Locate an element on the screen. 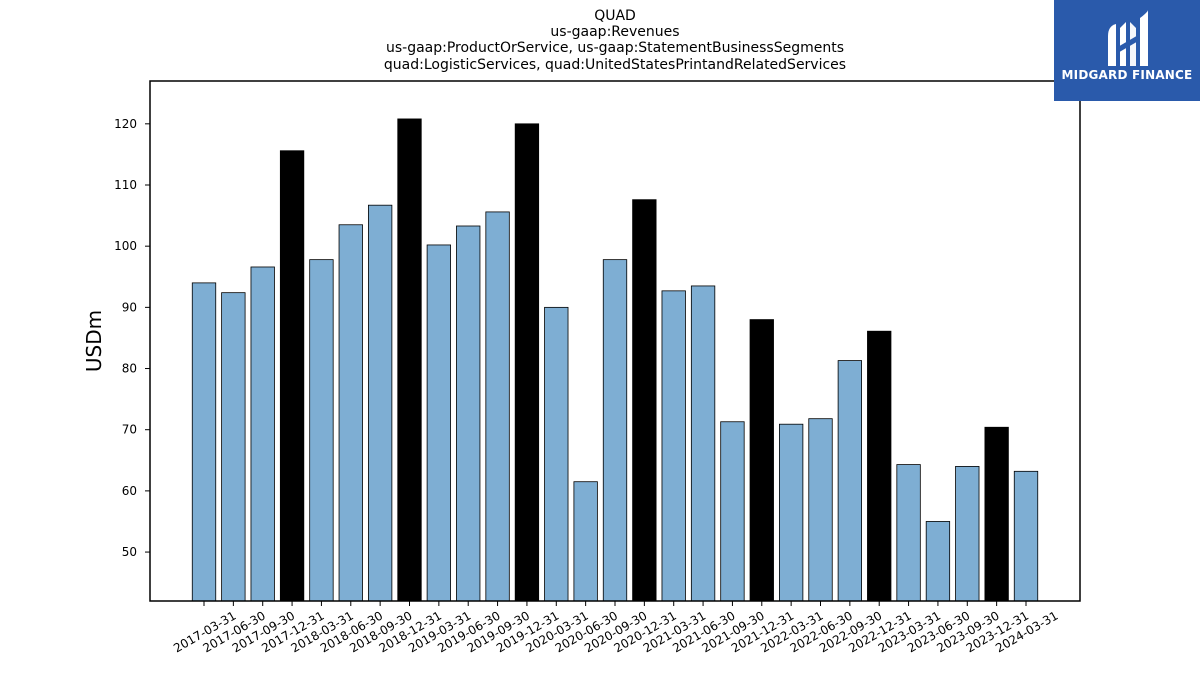 The height and width of the screenshot is (675, 1200). logo-text: MIDGARD FINANCE is located at coordinates (1127, 75).